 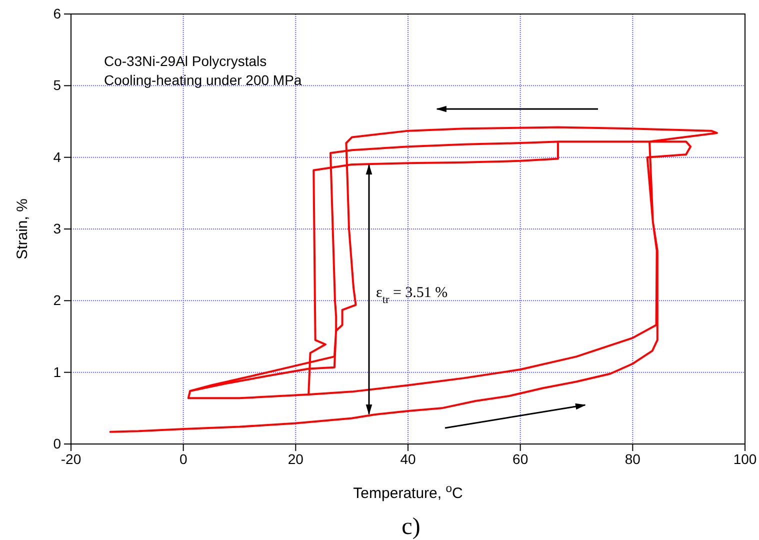 I want to click on text: c), so click(x=411, y=527).